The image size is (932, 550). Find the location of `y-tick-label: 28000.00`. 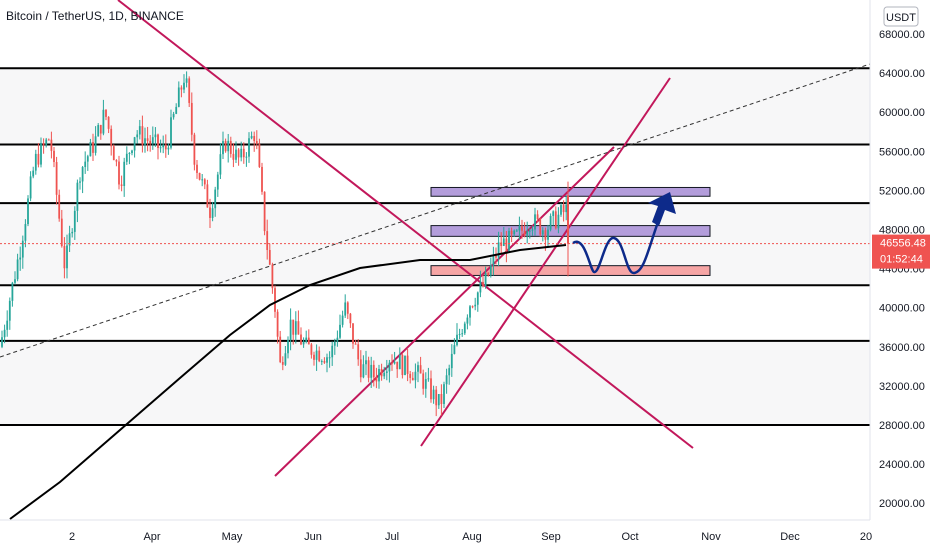

y-tick-label: 28000.00 is located at coordinates (902, 426).